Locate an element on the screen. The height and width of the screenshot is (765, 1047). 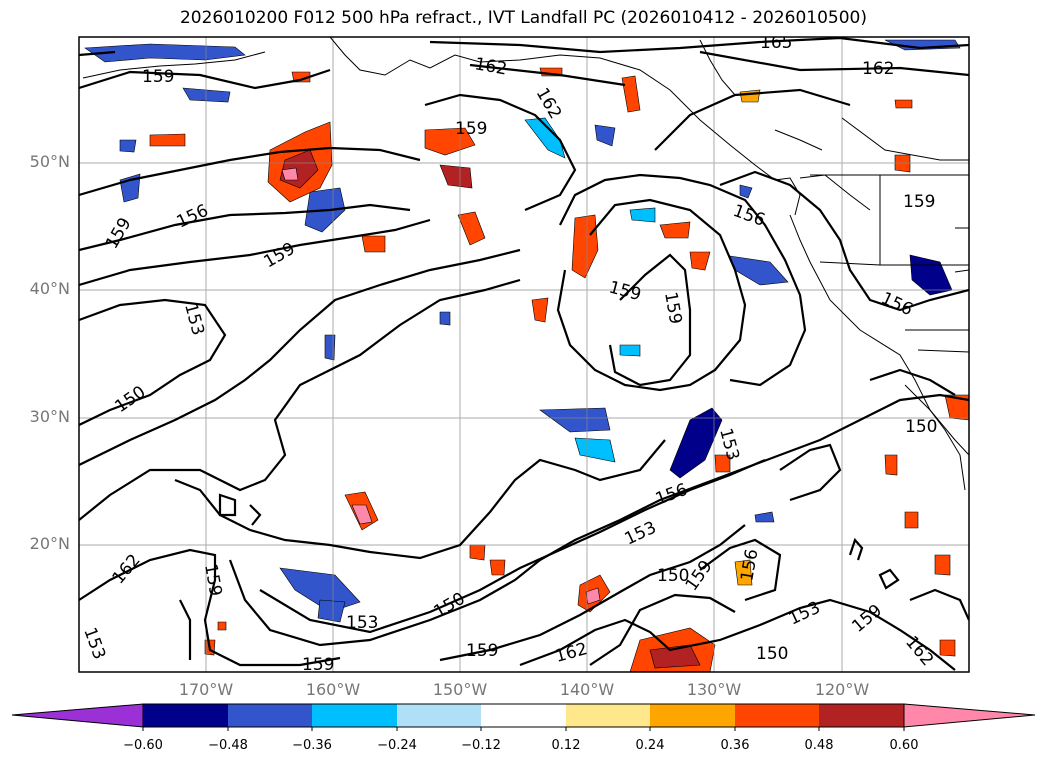
lon-label: 130°W is located at coordinates (714, 689).